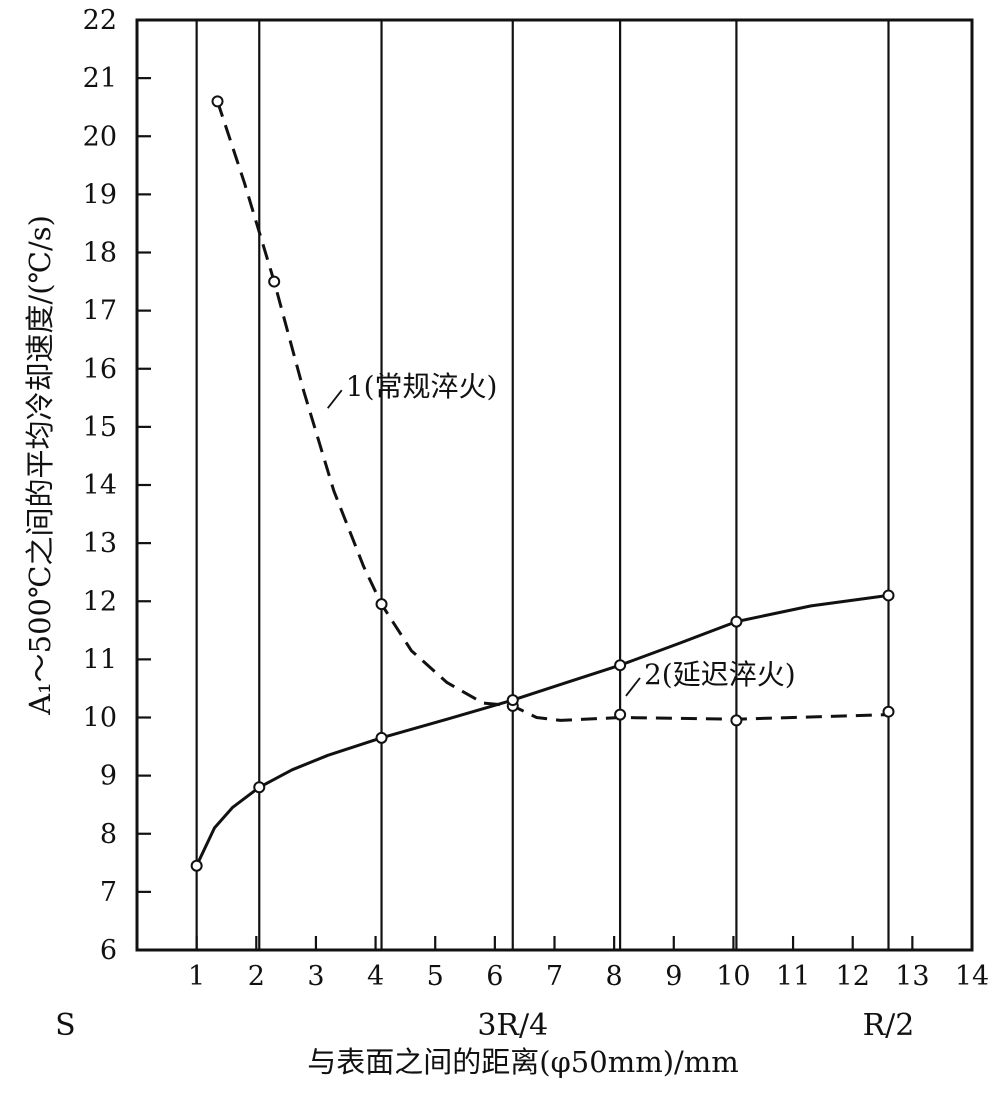  I want to click on y-tick-label: 21, so click(100, 78).